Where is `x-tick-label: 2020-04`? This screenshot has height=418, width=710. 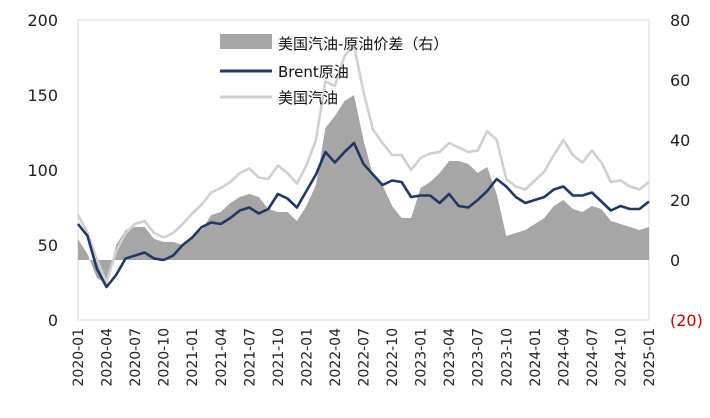
x-tick-label: 2020-04 is located at coordinates (108, 357).